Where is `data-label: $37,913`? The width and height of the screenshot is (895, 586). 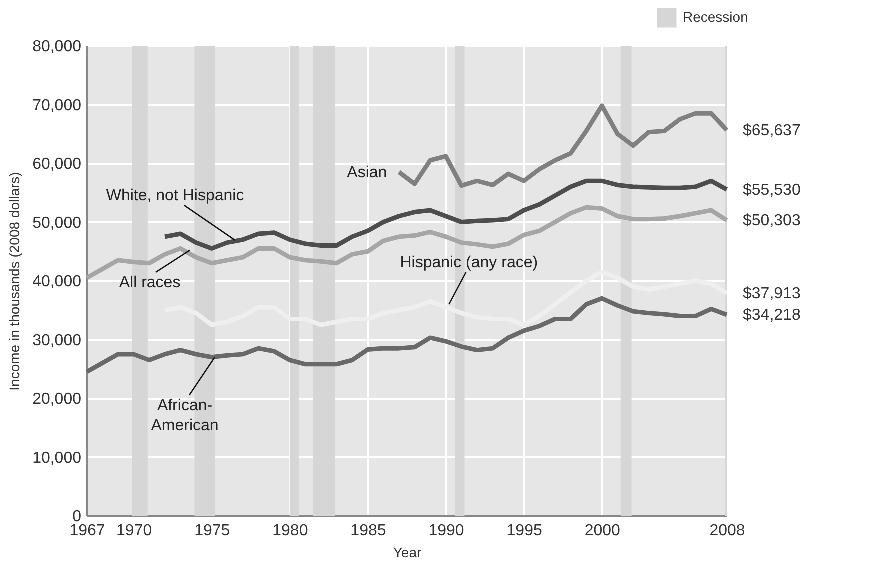 data-label: $37,913 is located at coordinates (772, 293).